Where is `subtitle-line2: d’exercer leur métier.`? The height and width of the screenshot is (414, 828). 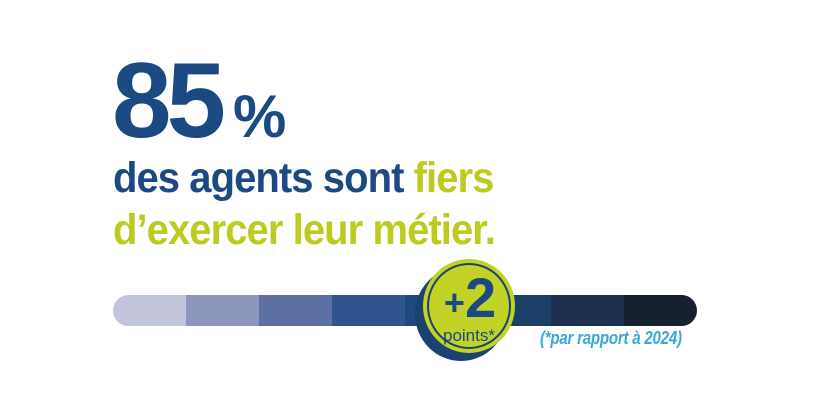
subtitle-line2: d’exercer leur métier. is located at coordinates (304, 230).